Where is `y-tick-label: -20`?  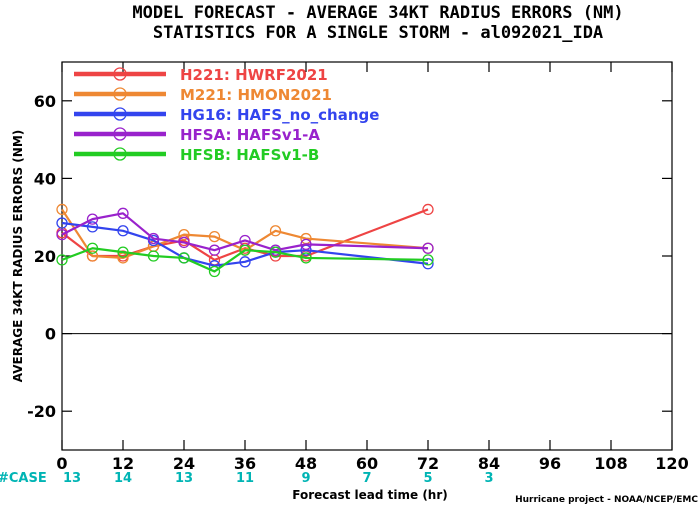
y-tick-label: -20 is located at coordinates (41, 411).